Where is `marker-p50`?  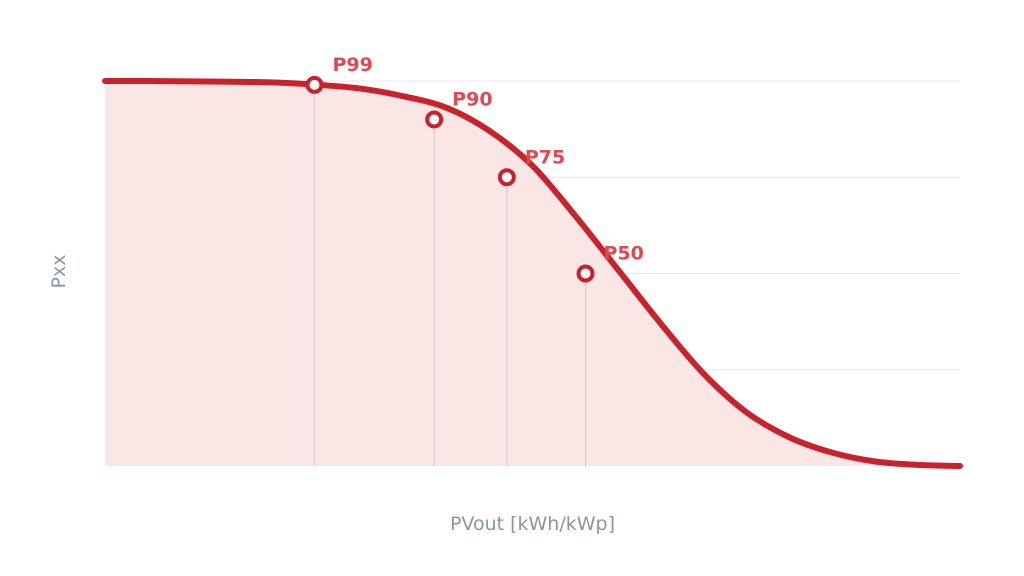
marker-p50 is located at coordinates (585, 273).